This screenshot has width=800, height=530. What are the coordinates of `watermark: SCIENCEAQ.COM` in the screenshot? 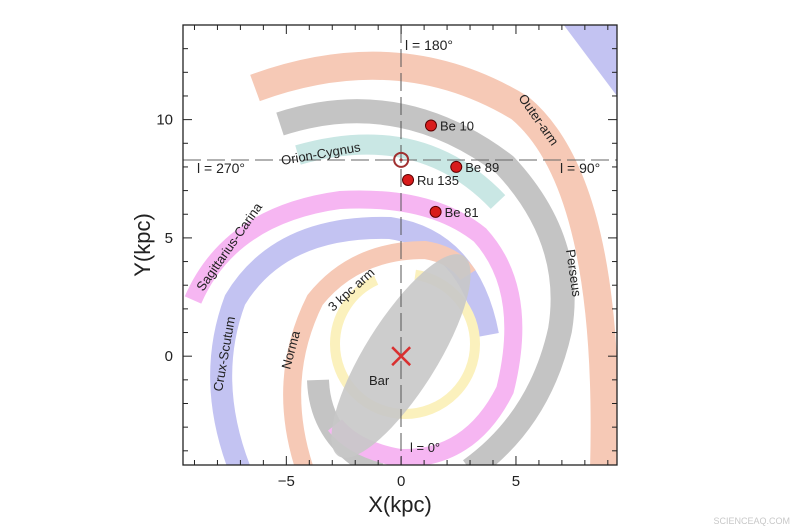 It's located at (751, 521).